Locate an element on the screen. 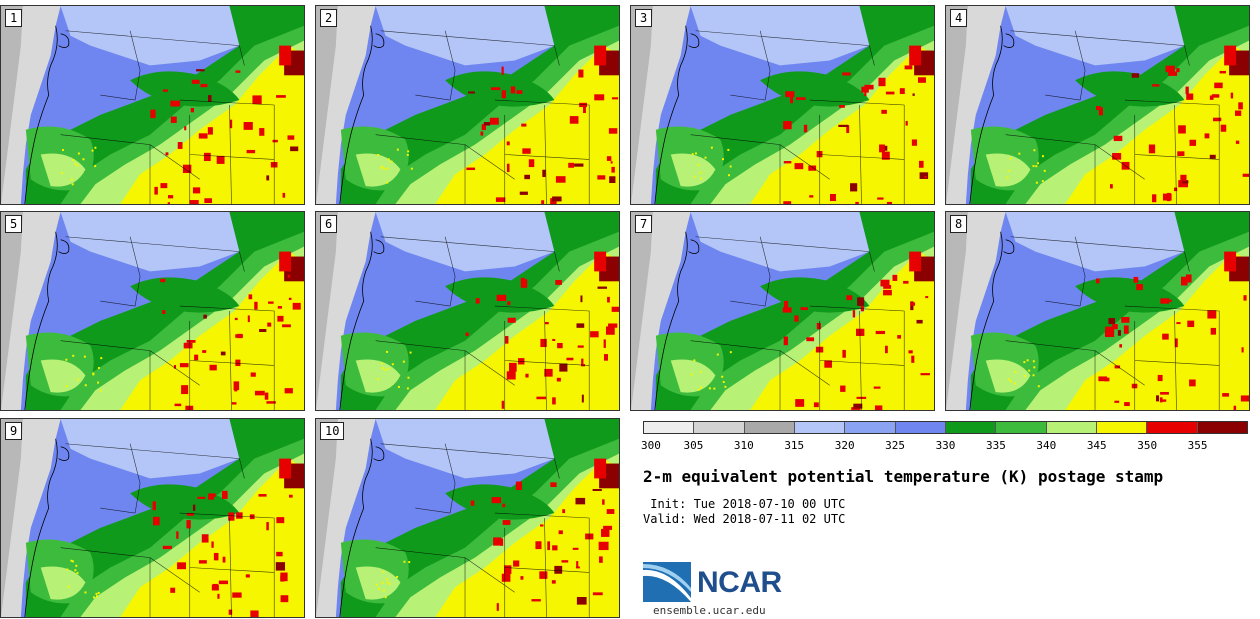  map-panel: 5 is located at coordinates (152, 311).